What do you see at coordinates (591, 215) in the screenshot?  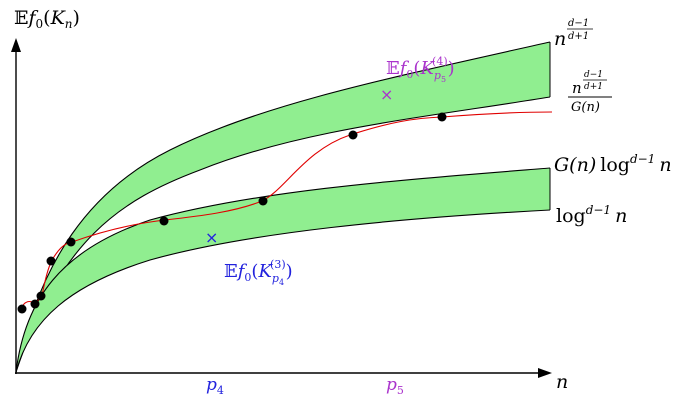 I see `label-lower-bottom: logd−1 n` at bounding box center [591, 215].